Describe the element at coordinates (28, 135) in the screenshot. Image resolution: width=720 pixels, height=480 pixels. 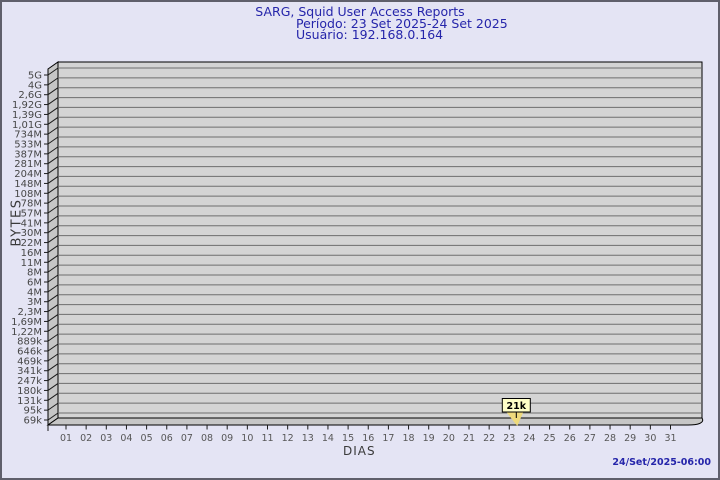
I see `y-tick-label: 734M` at that location.